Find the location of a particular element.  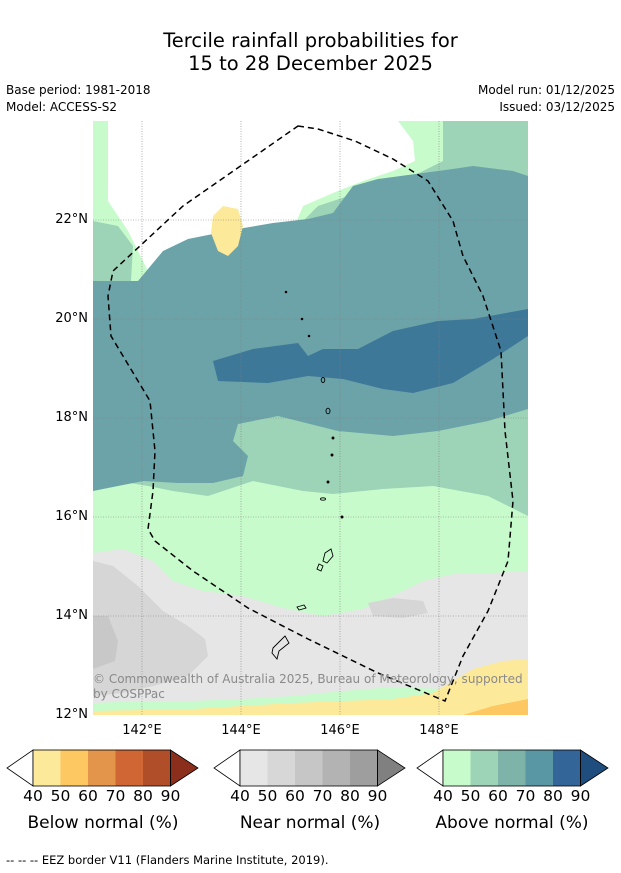

cbar-near-tick-90: 90 is located at coordinates (377, 796).